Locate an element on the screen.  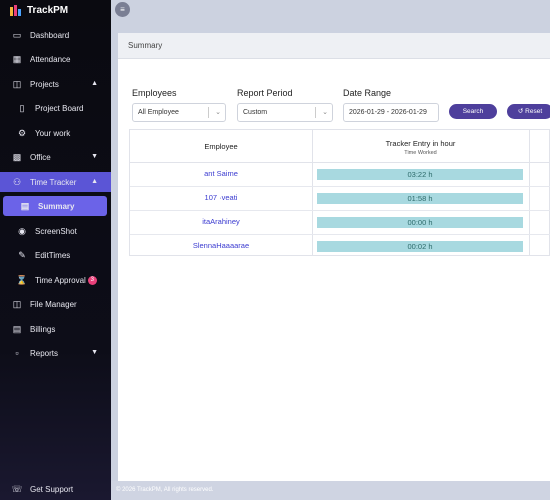
building-icon: ▩ is located at coordinates (17, 156).